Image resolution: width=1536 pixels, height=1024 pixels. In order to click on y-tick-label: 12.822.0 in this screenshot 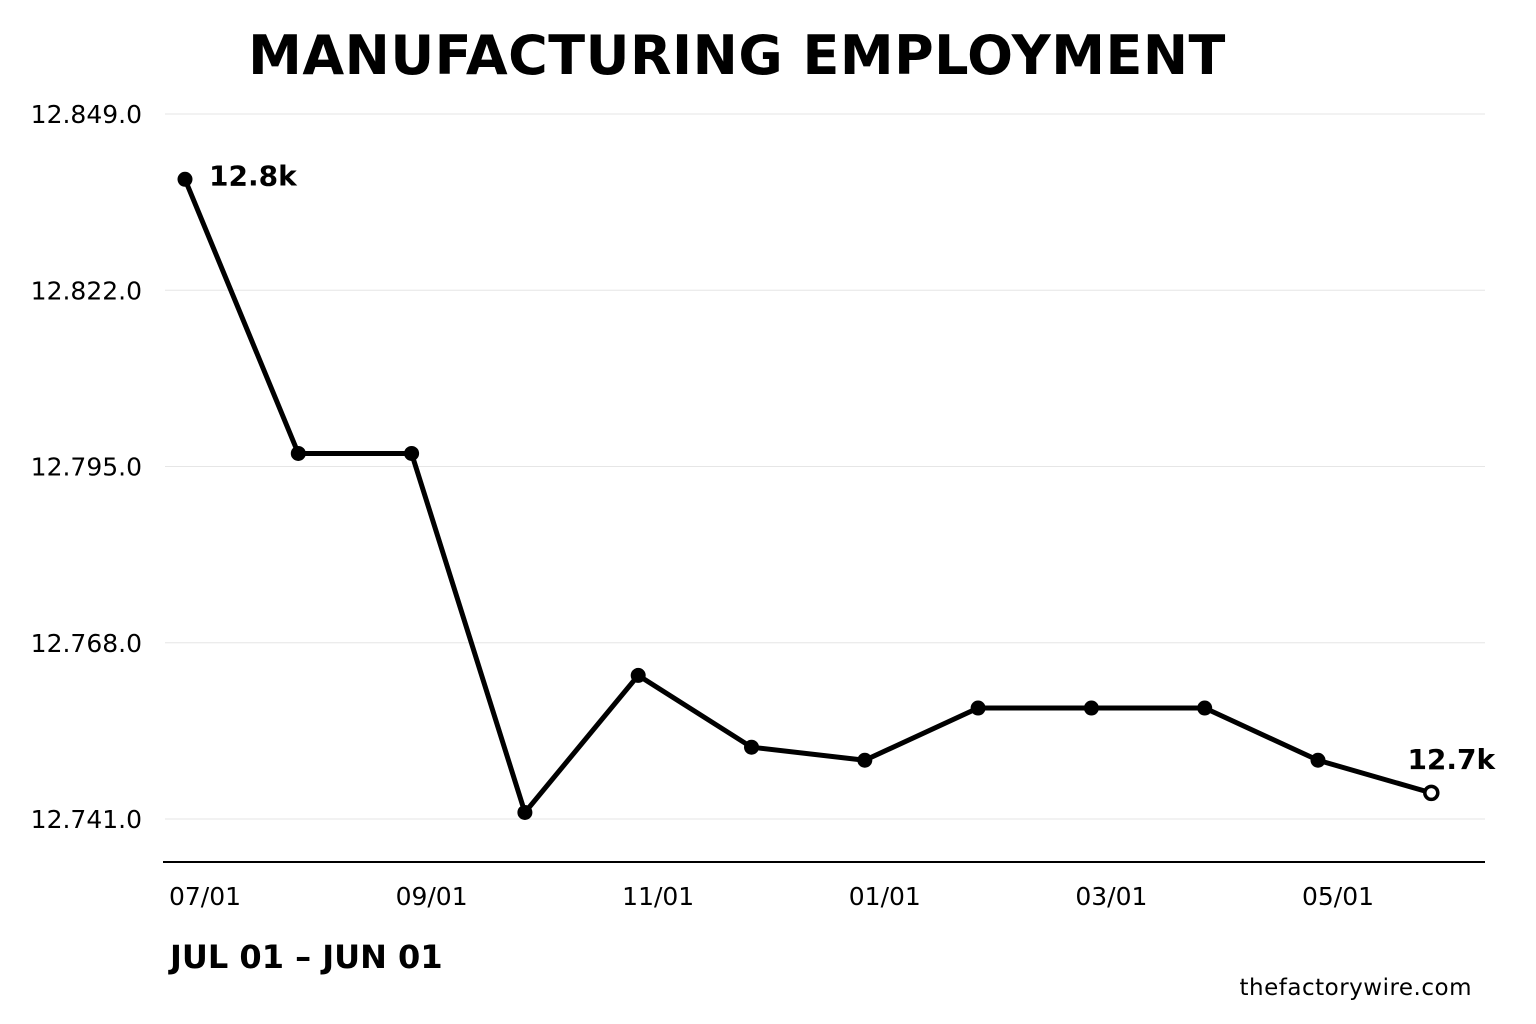, I will do `click(86, 290)`.